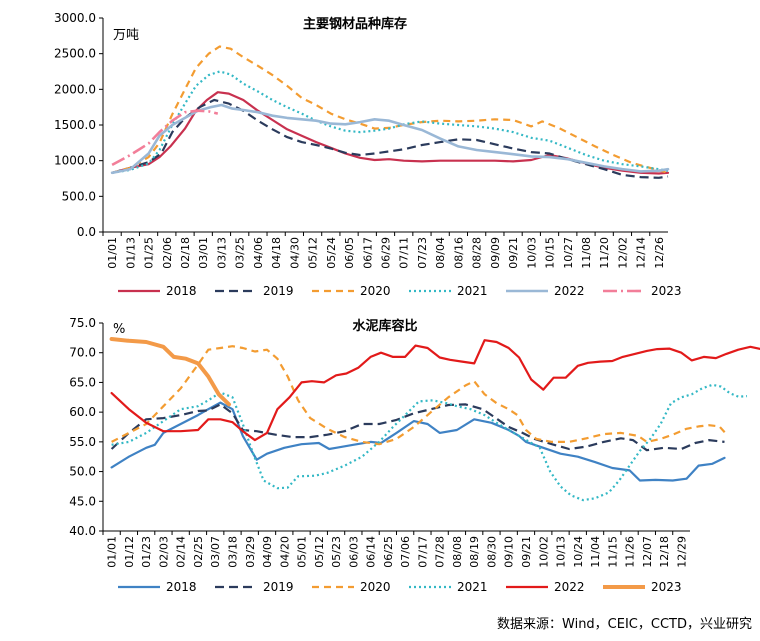 The image size is (760, 641). I want to click on x-tick-label: 11/15, so click(612, 552).